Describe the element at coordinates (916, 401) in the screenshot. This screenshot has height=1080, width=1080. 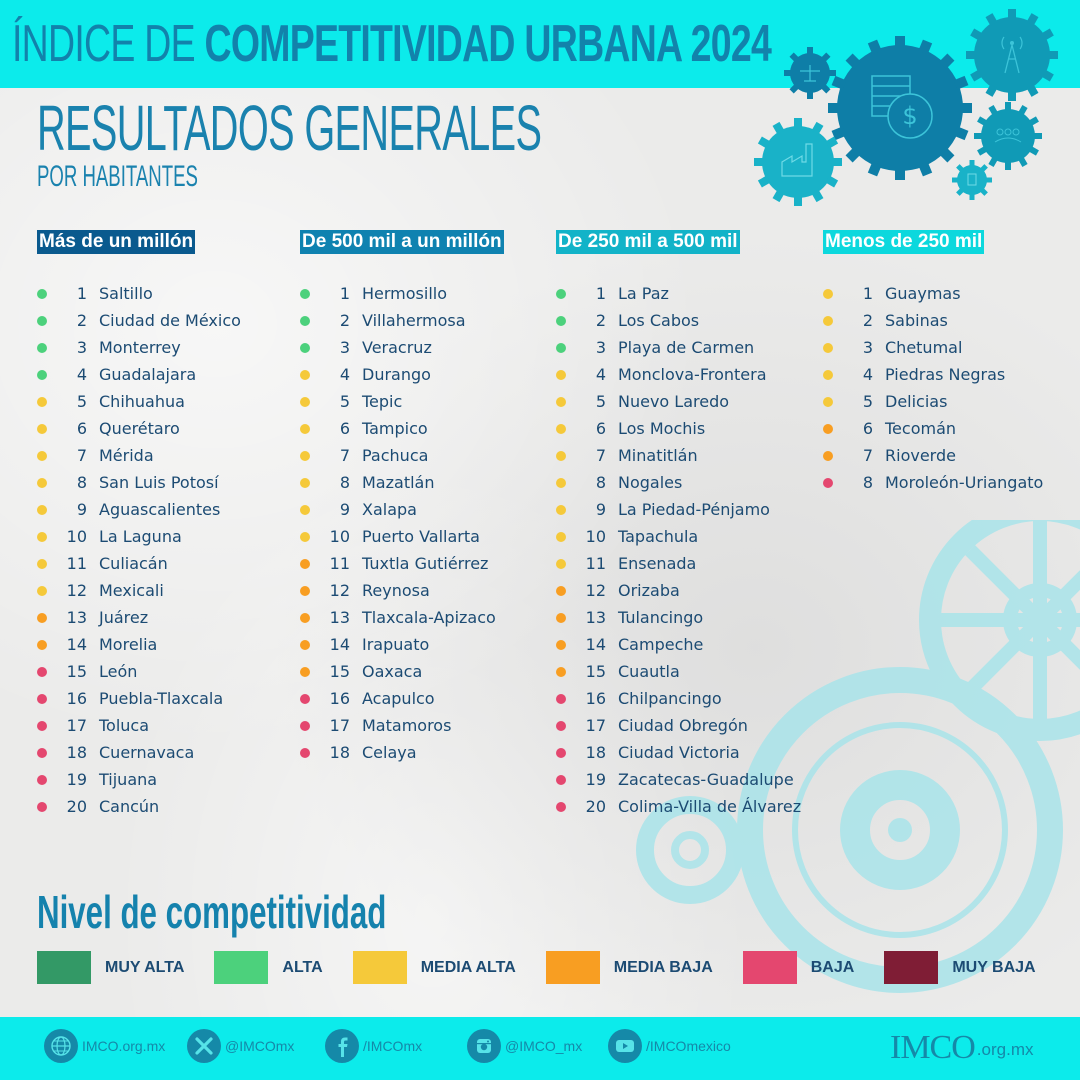
I see `city-name: Delicias` at that location.